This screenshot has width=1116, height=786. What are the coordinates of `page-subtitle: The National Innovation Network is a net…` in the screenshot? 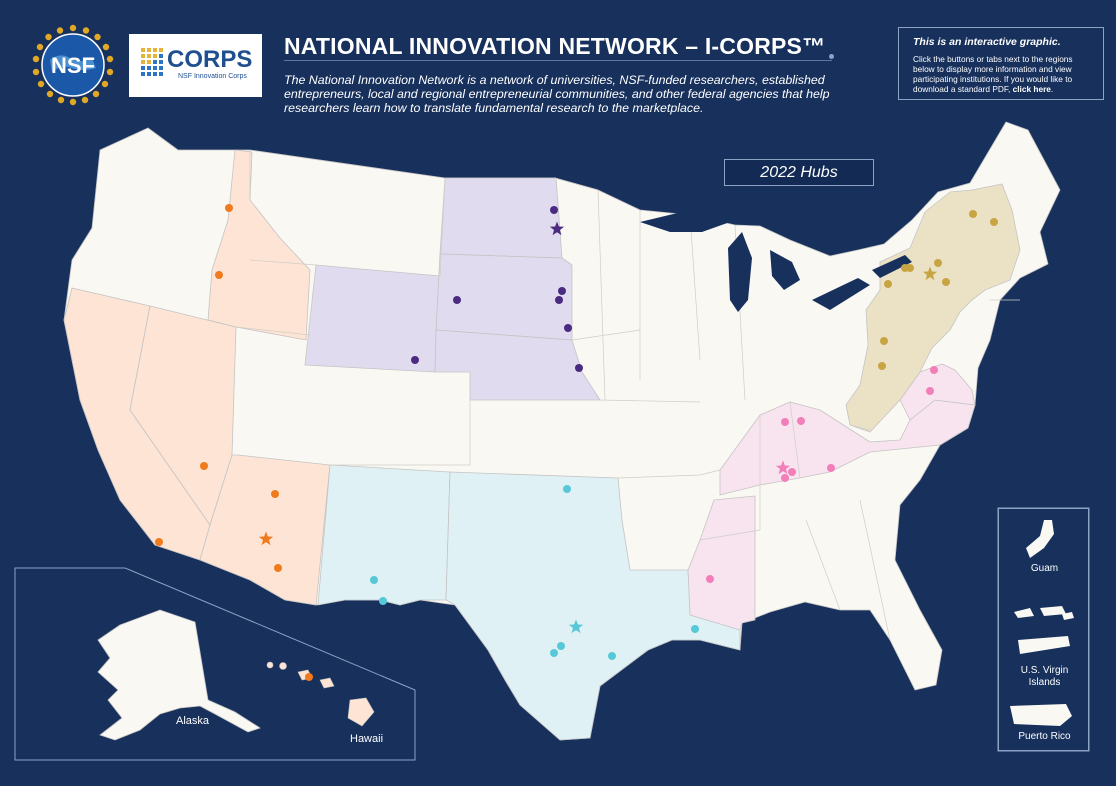 It's located at (557, 94).